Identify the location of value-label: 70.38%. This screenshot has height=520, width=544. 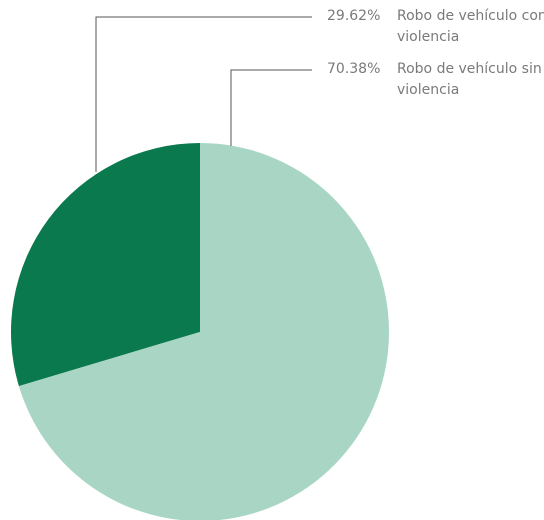
(354, 69).